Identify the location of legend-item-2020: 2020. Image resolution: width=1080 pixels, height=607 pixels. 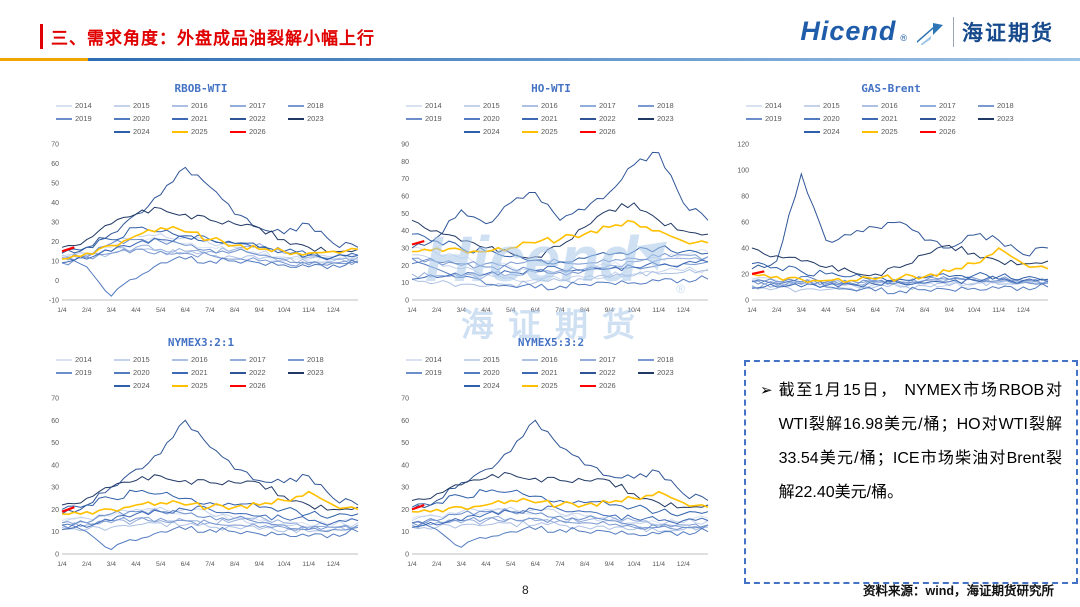
(143, 372).